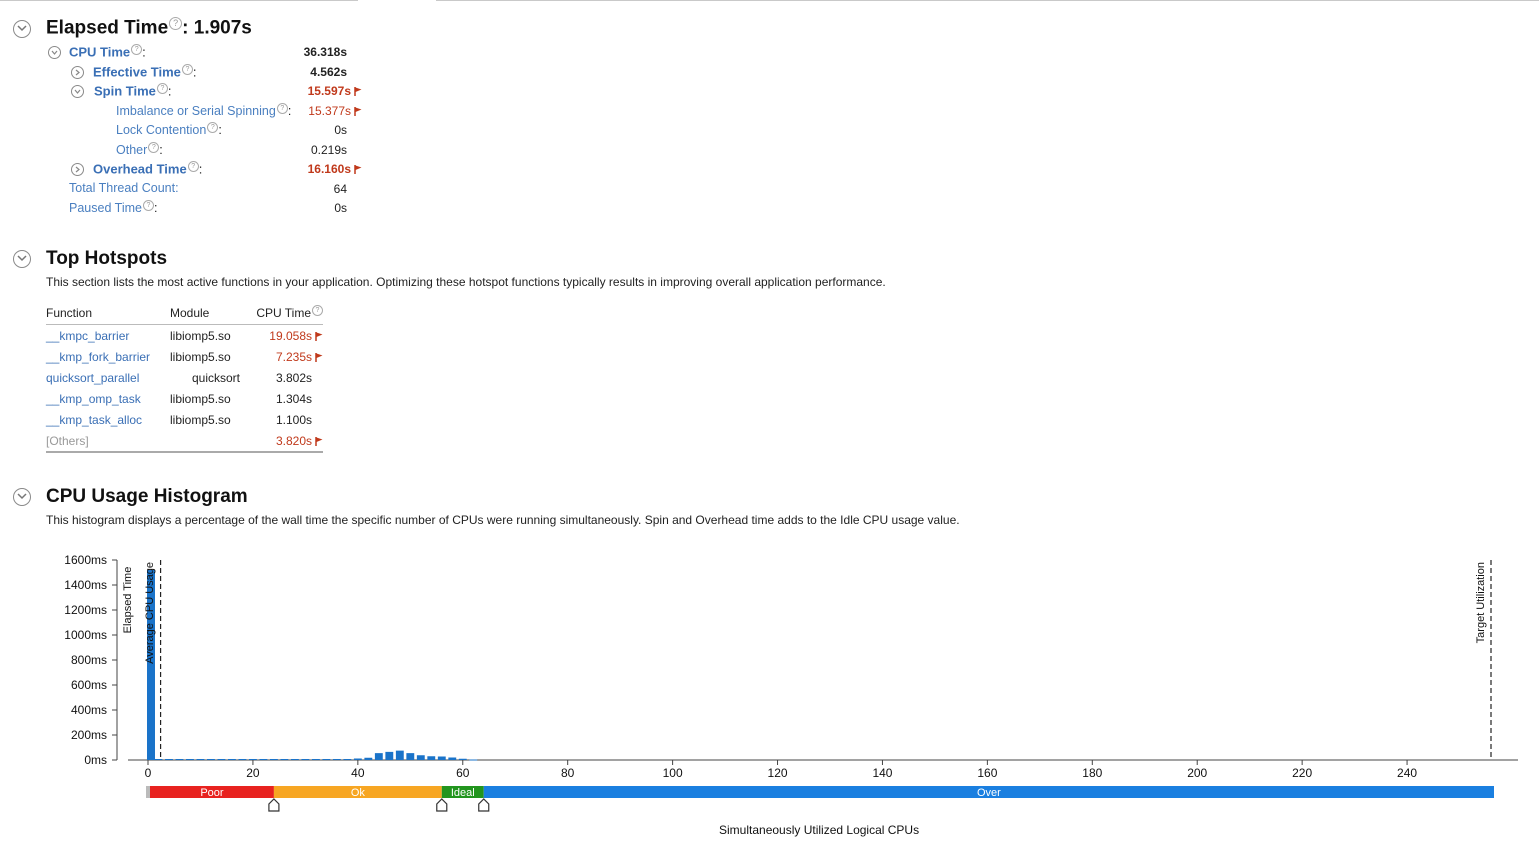 The width and height of the screenshot is (1539, 855). I want to click on x-tick-label: 20, so click(253, 773).